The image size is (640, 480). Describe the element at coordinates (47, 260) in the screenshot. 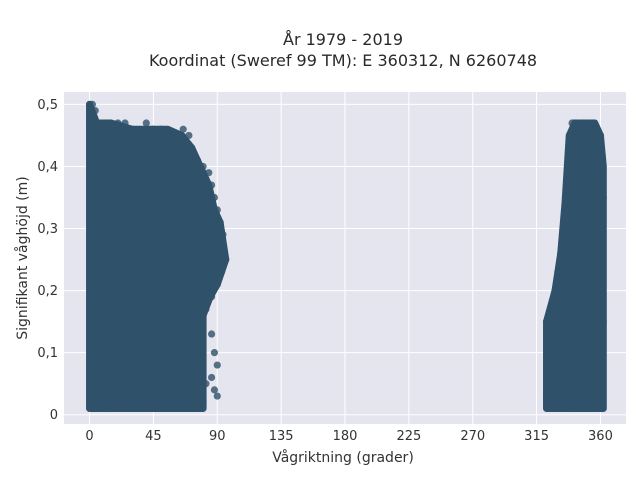

I see `y-tick-labels: 0 0,1 0,2 0,3 0,4 0,5` at that location.